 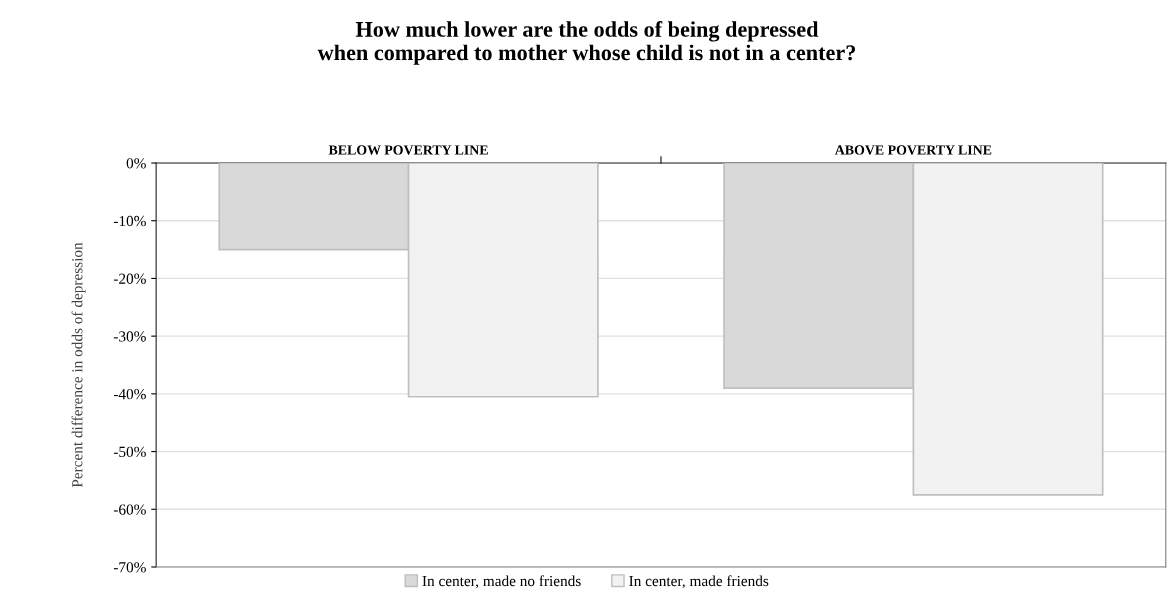 What do you see at coordinates (129, 509) in the screenshot?
I see `y-tick-label: -60%` at bounding box center [129, 509].